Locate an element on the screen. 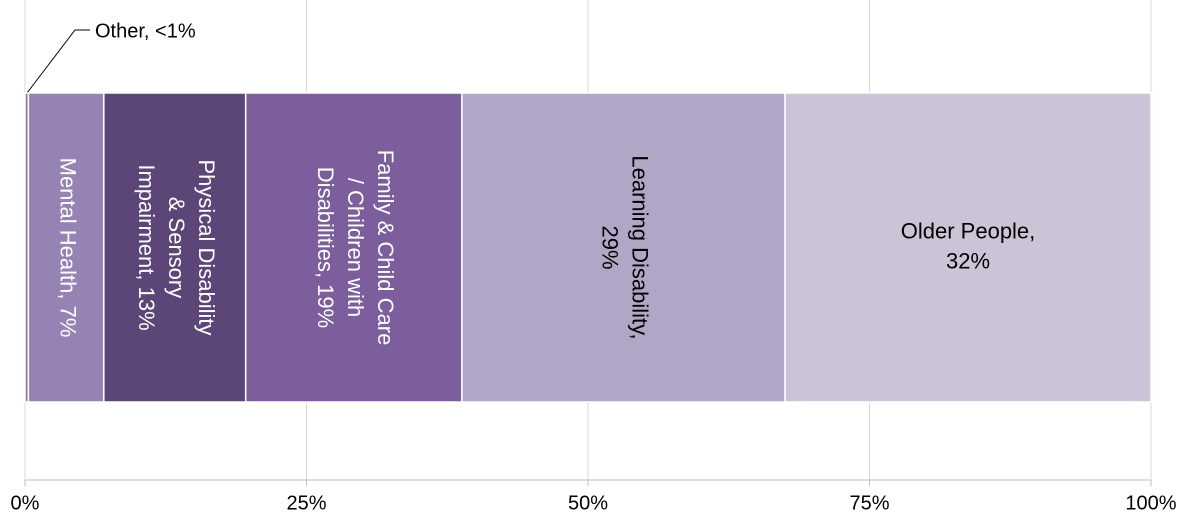 Image resolution: width=1184 pixels, height=523 pixels. x-tick-label: 25% is located at coordinates (306, 503).